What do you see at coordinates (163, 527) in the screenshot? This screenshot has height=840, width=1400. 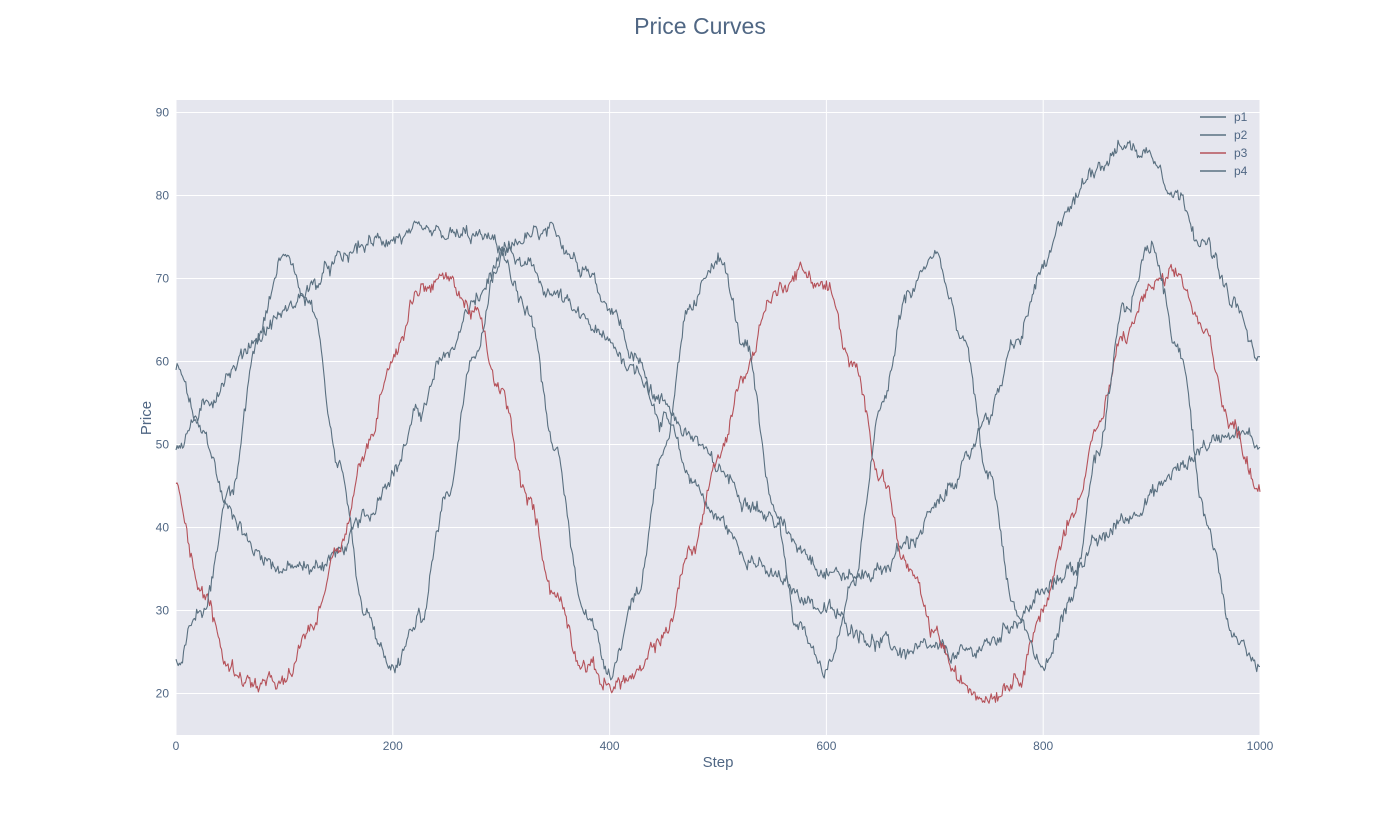 I see `y-tick-label: 40` at bounding box center [163, 527].